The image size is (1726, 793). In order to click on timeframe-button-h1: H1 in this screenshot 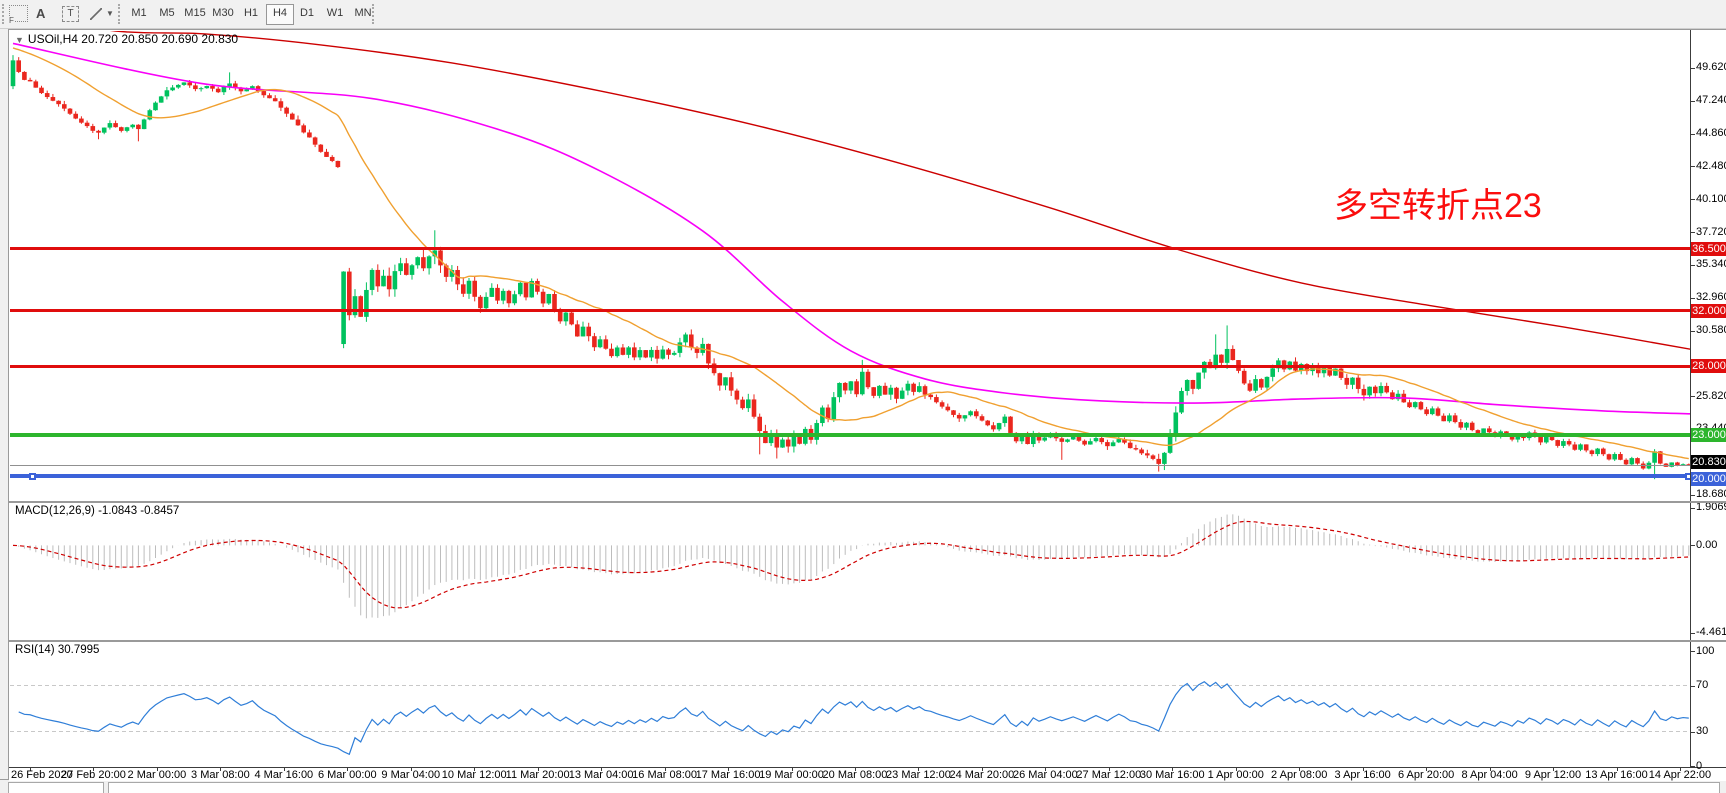, I will do `click(251, 13)`.